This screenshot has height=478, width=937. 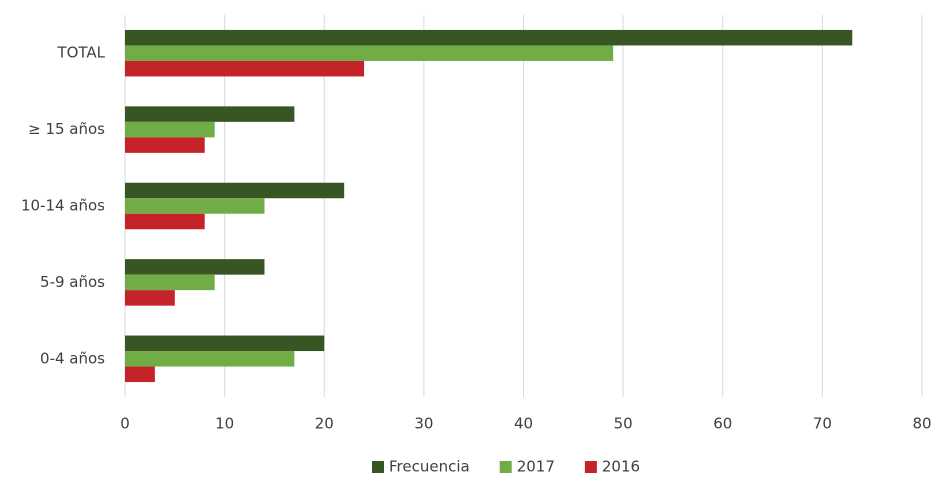 What do you see at coordinates (429, 467) in the screenshot?
I see `legend-label: Frecuencia` at bounding box center [429, 467].